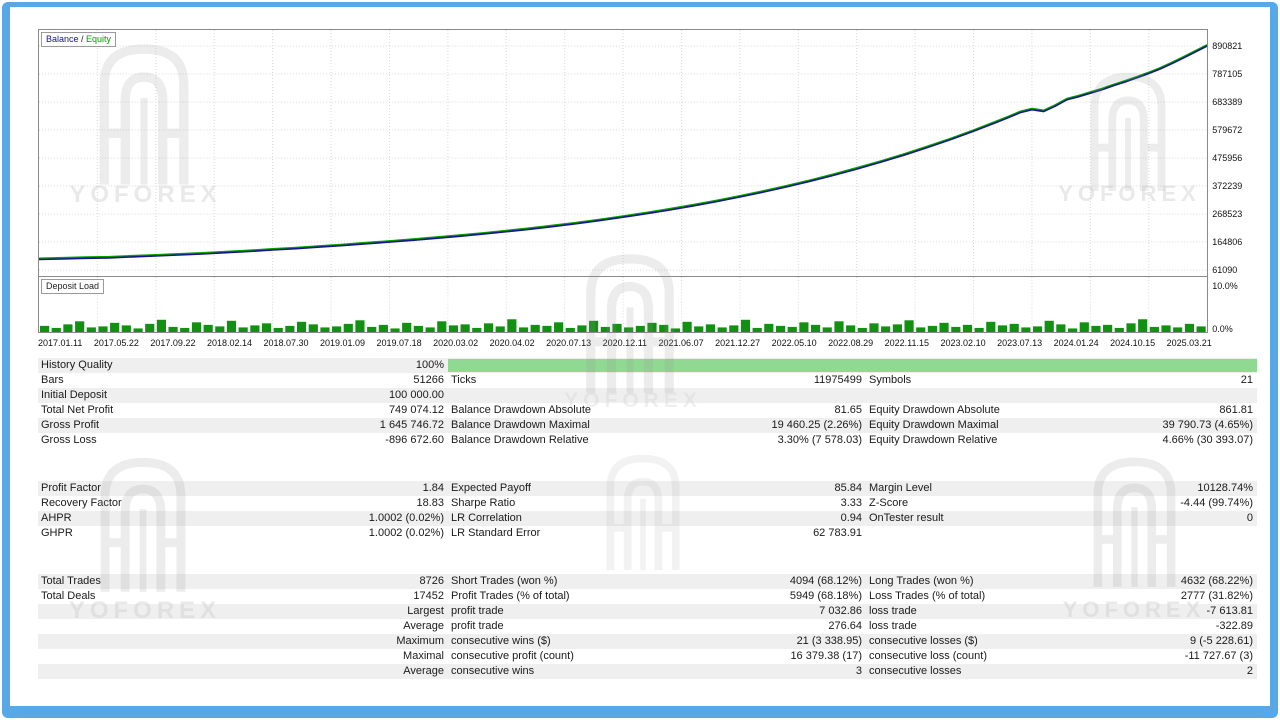 The height and width of the screenshot is (720, 1280). What do you see at coordinates (1234, 626) in the screenshot?
I see `stat-value: -322.89` at bounding box center [1234, 626].